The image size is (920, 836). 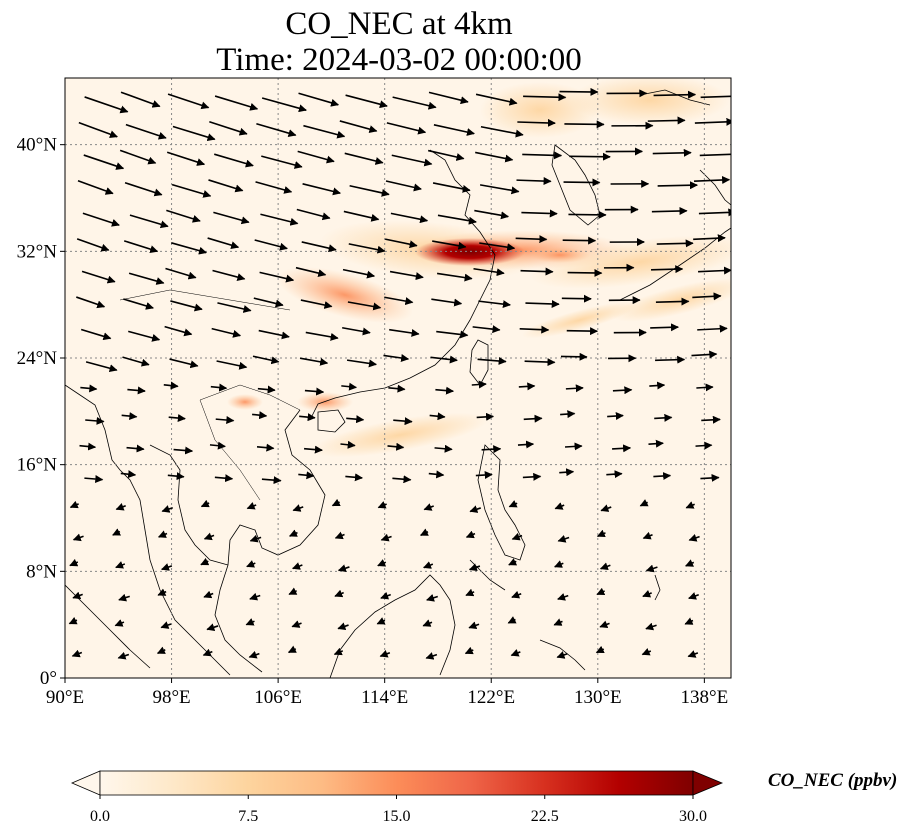 What do you see at coordinates (48, 678) in the screenshot?
I see `y-tick-label: 0°` at bounding box center [48, 678].